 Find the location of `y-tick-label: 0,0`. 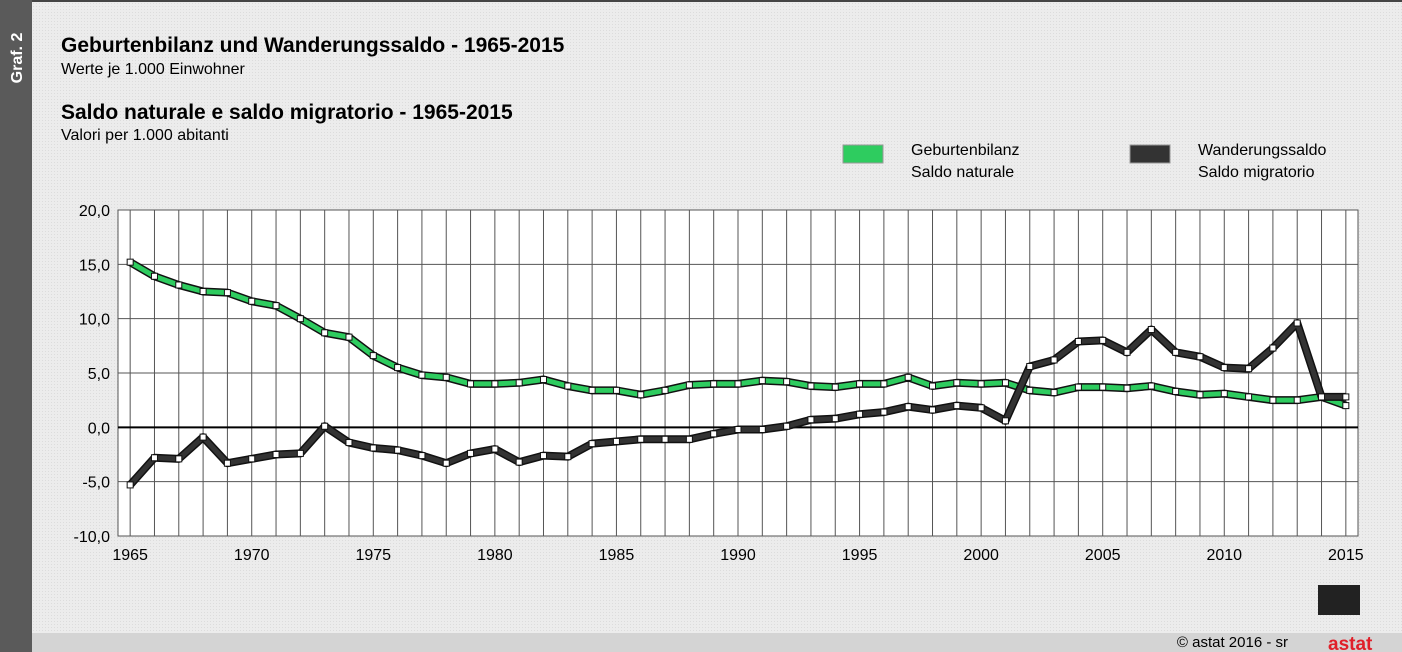

y-tick-label: 0,0 is located at coordinates (99, 428).